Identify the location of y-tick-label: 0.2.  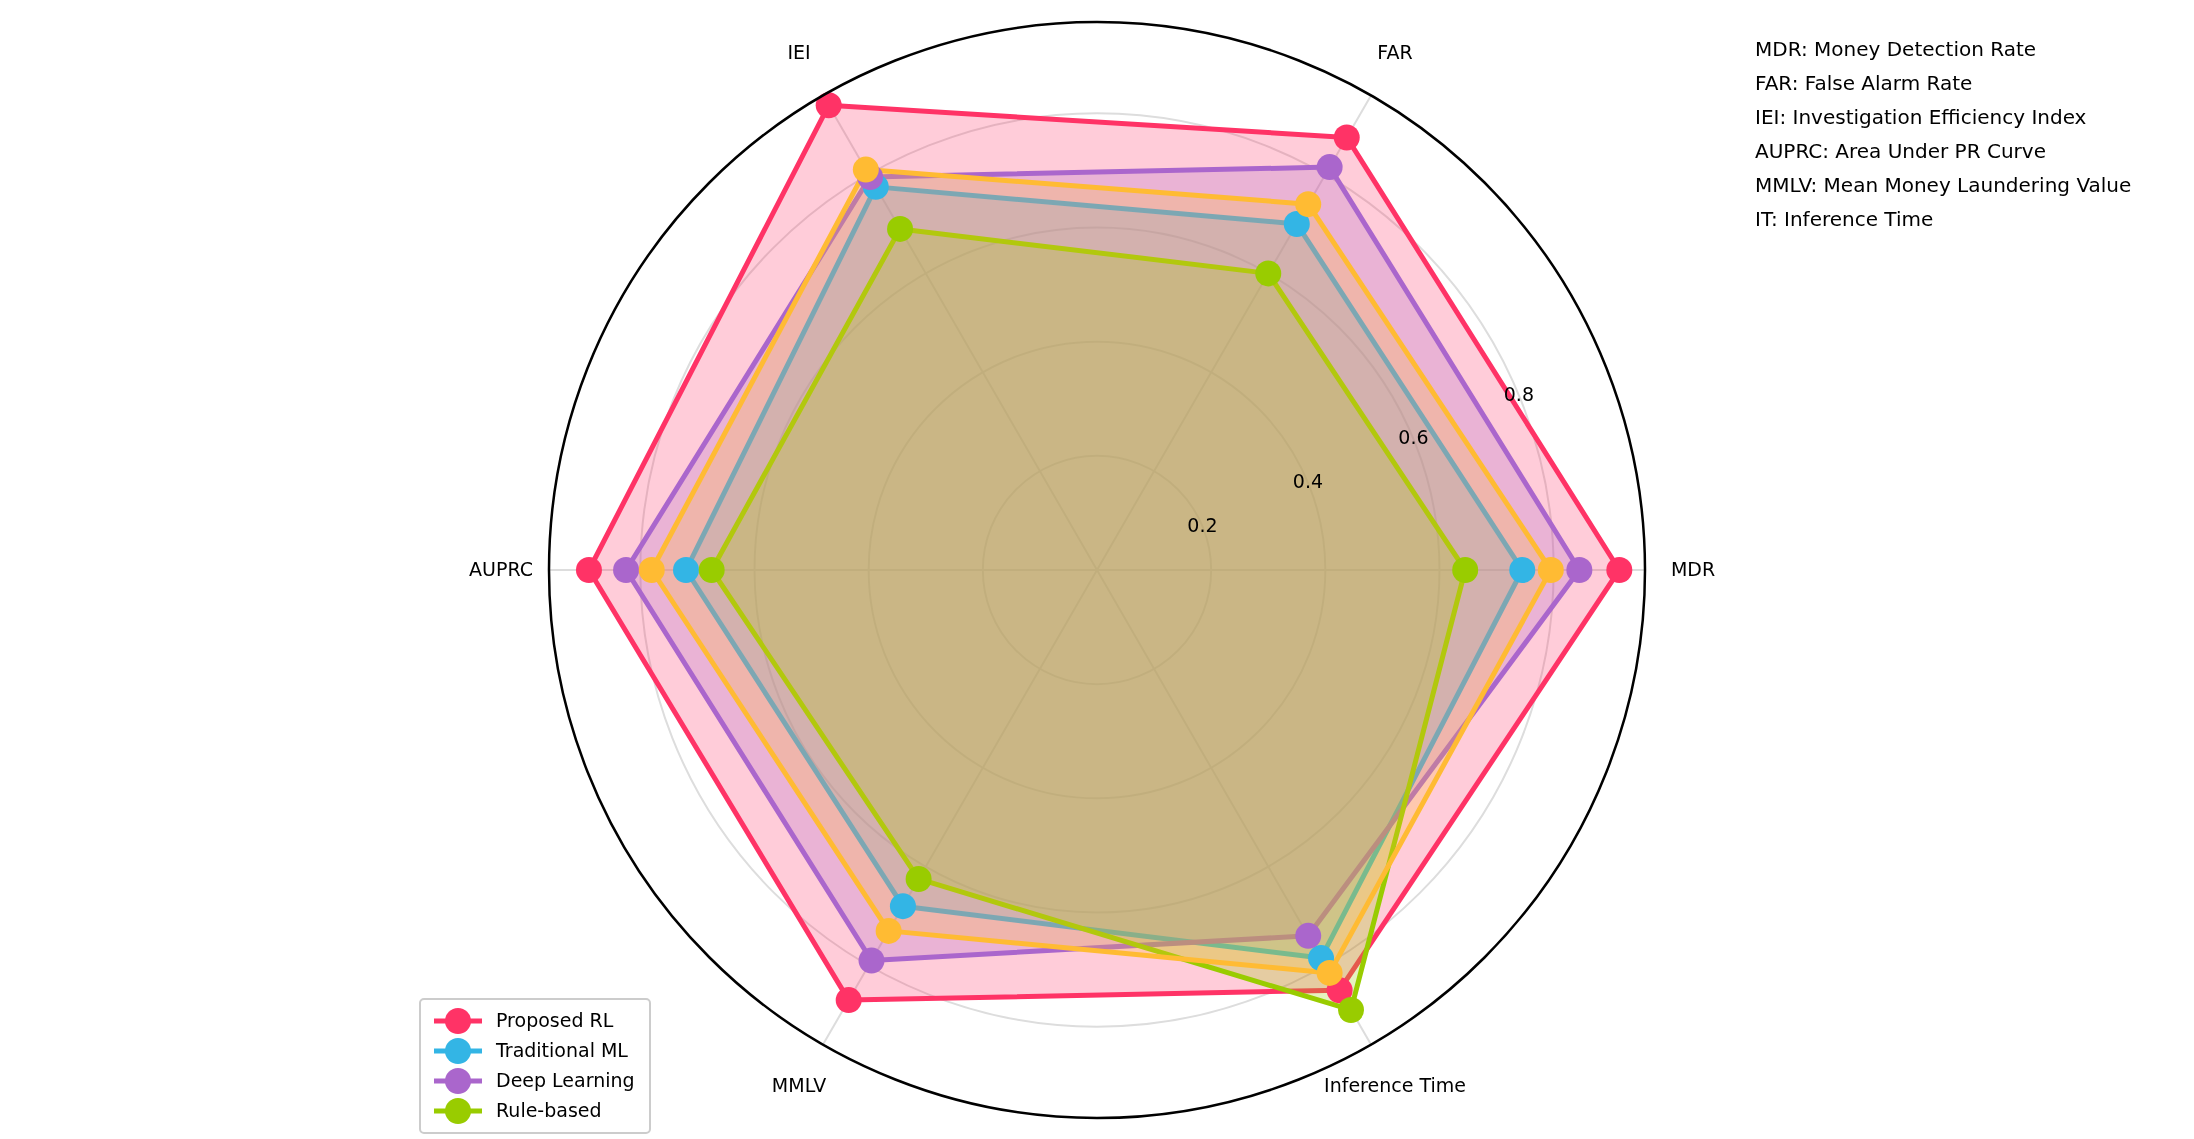
(1202, 524).